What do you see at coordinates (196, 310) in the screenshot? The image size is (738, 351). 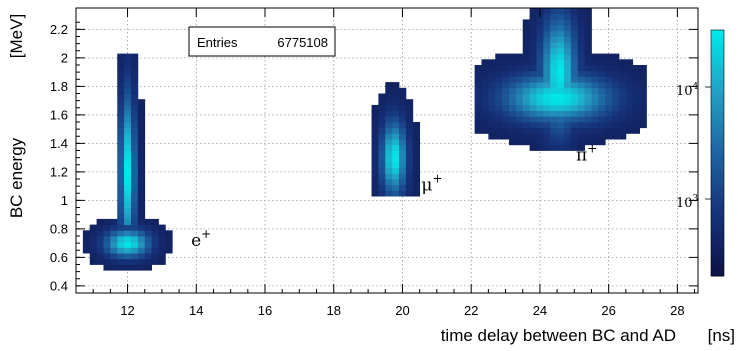 I see `x-tick-label: 14` at bounding box center [196, 310].